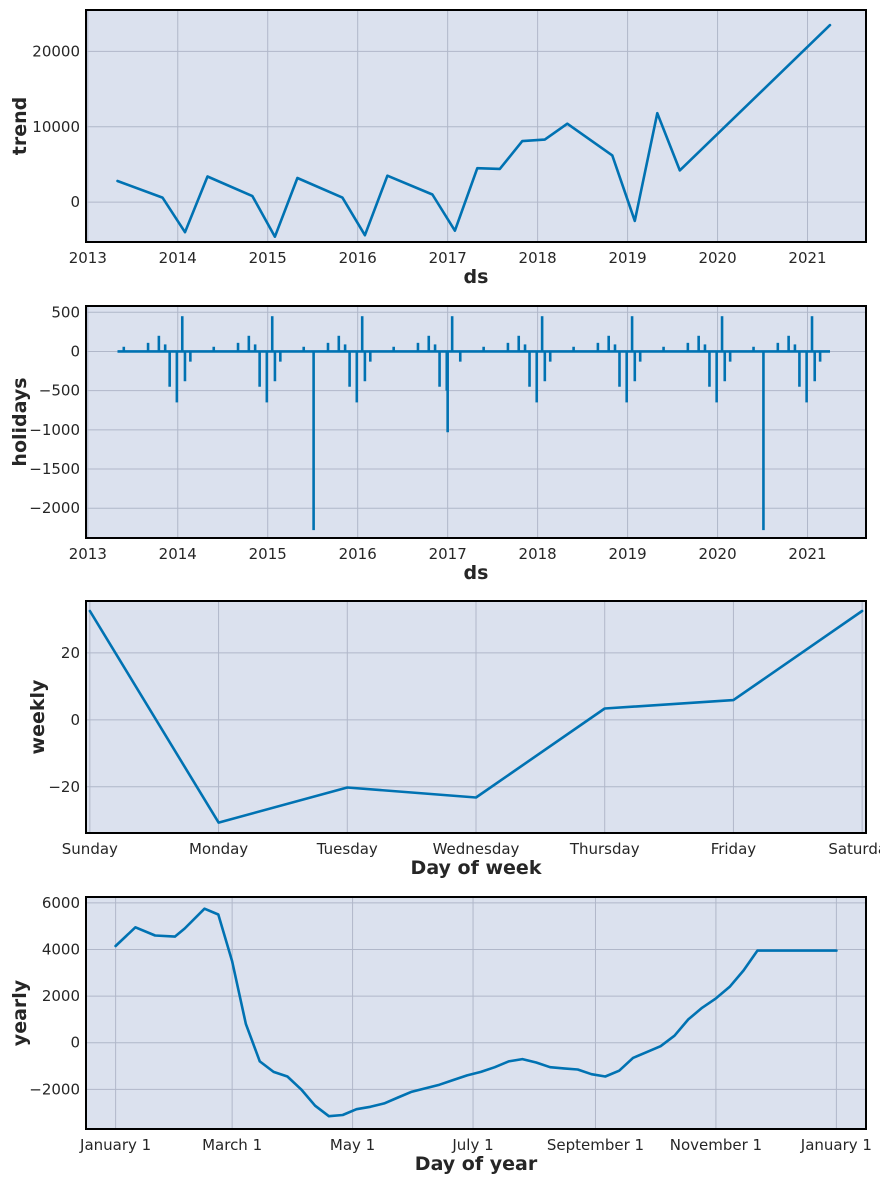  I want to click on weekly-x-tick-label: Wednesday, so click(476, 849).